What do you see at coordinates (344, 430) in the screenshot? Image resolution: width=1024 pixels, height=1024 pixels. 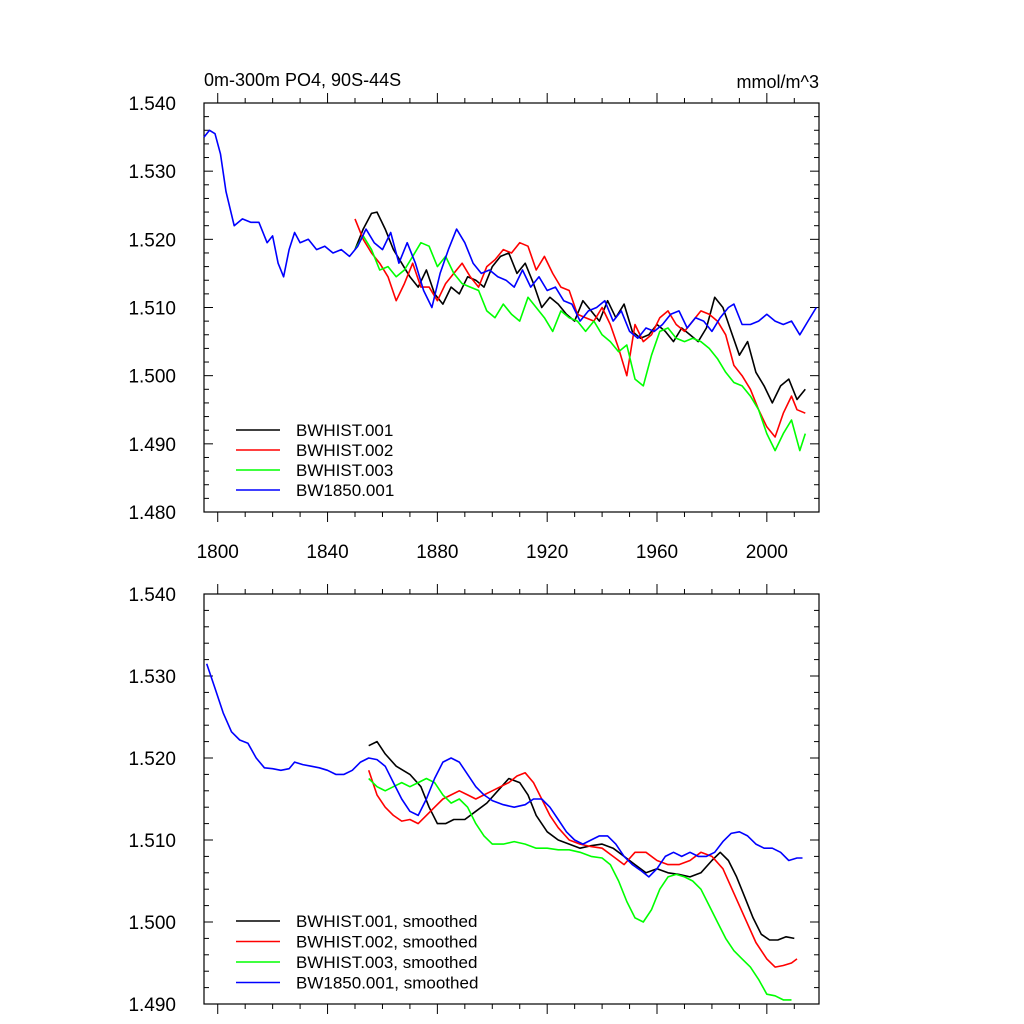 I see `legend-label: BWHIST.001` at bounding box center [344, 430].